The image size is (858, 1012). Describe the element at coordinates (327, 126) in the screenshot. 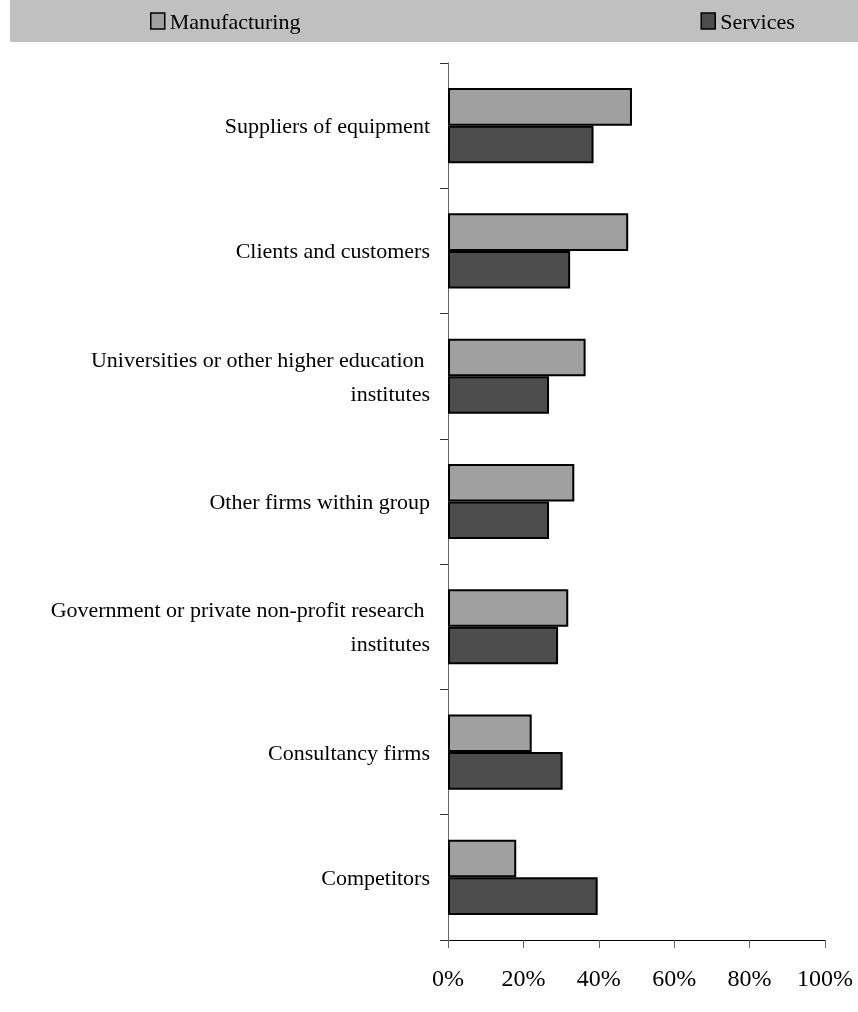

I see `y-tick-label: Suppliers of equipment` at that location.